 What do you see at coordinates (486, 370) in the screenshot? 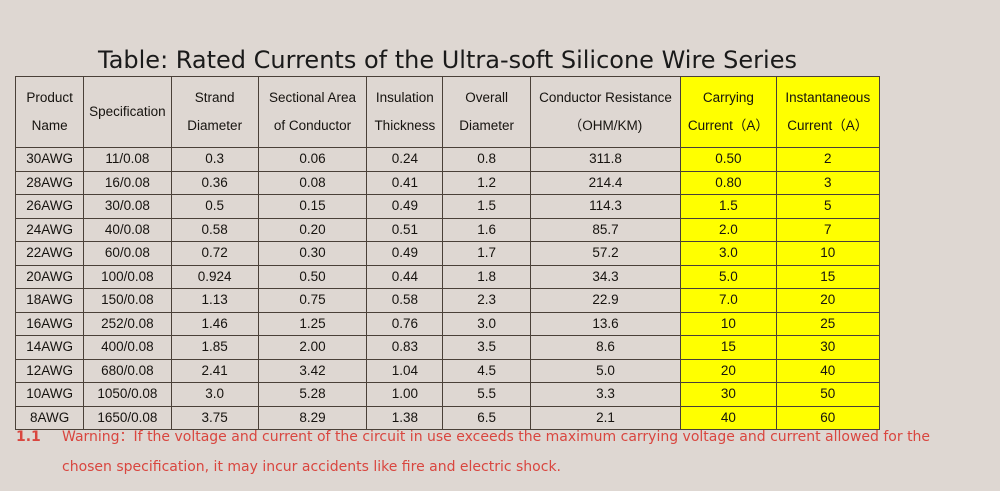
I see `table-cell: 4.5` at bounding box center [486, 370].